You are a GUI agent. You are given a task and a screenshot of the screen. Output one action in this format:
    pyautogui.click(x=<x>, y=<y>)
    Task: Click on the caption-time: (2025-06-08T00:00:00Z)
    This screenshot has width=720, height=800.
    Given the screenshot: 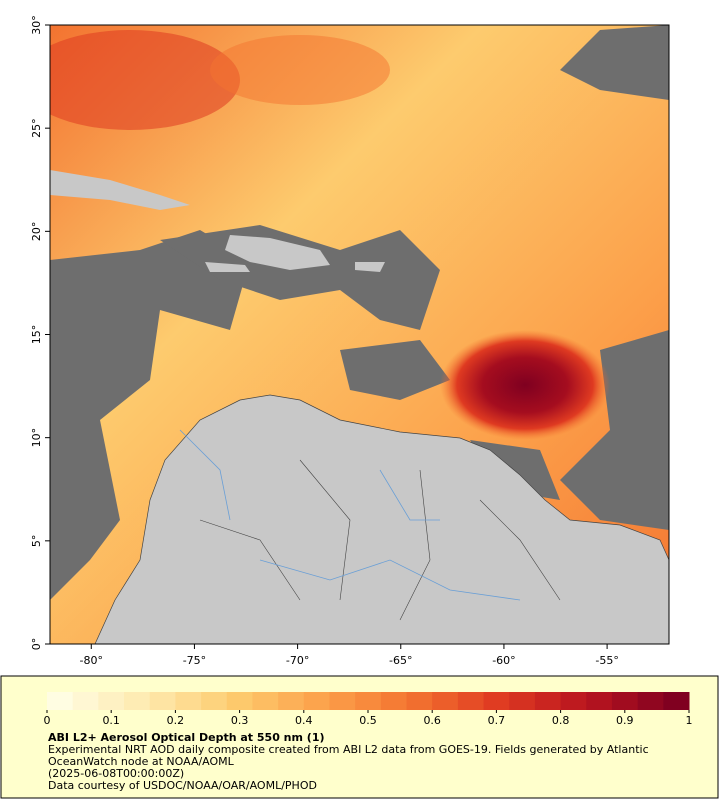 What is the action you would take?
    pyautogui.click(x=116, y=773)
    